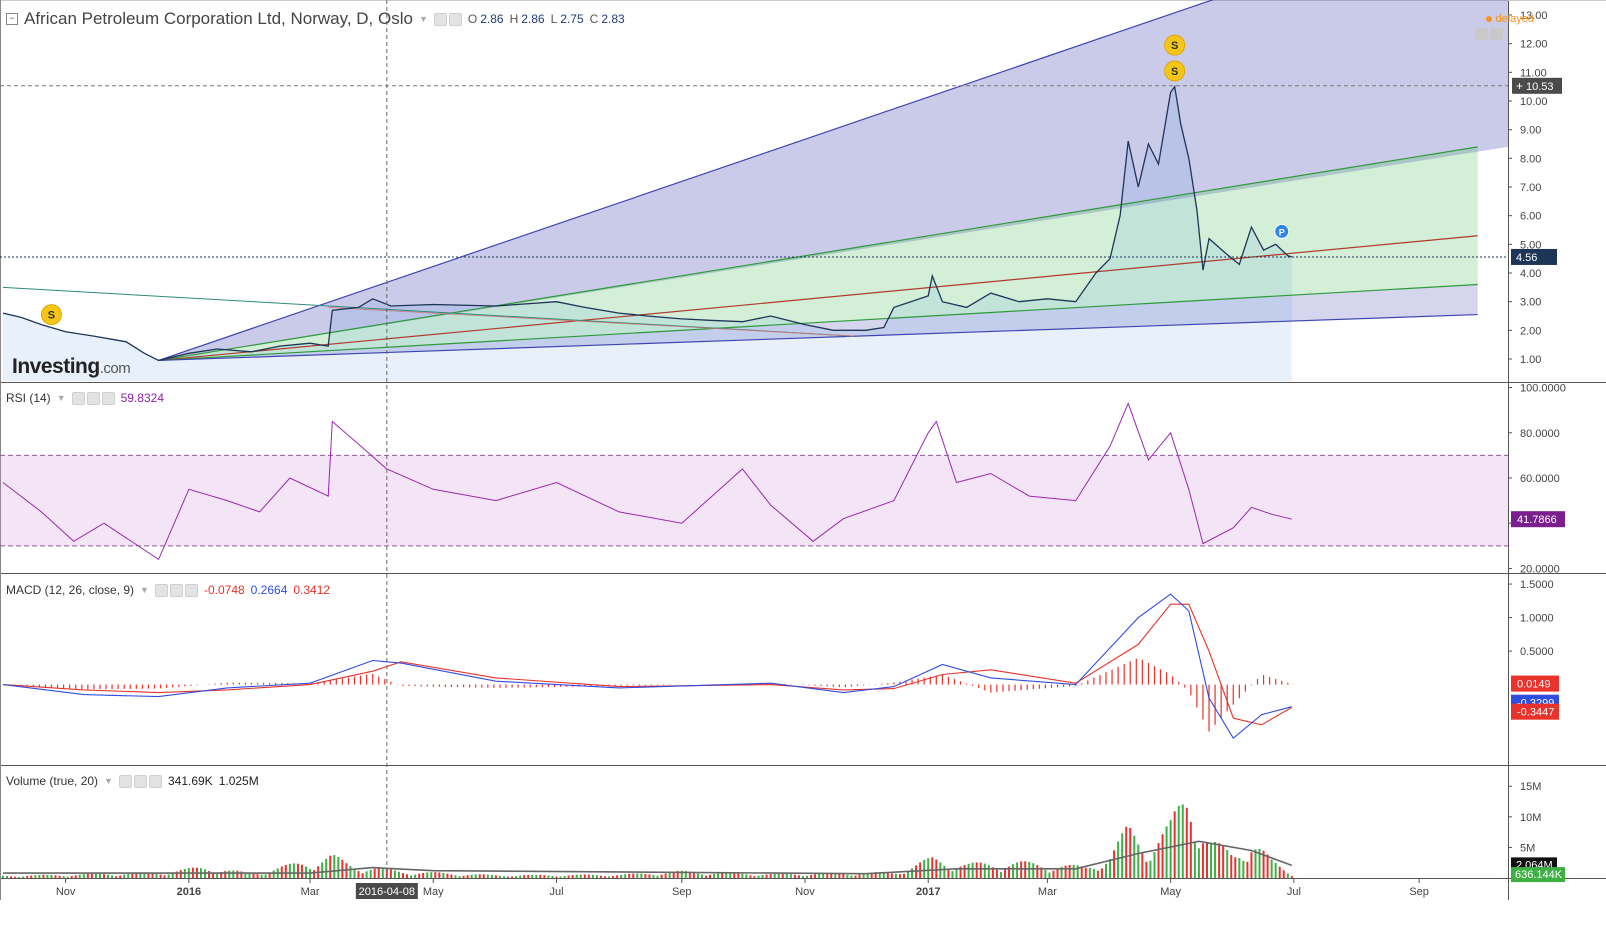 The image size is (1606, 925). What do you see at coordinates (1047, 892) in the screenshot?
I see `x-tick-label-8: Mar` at bounding box center [1047, 892].